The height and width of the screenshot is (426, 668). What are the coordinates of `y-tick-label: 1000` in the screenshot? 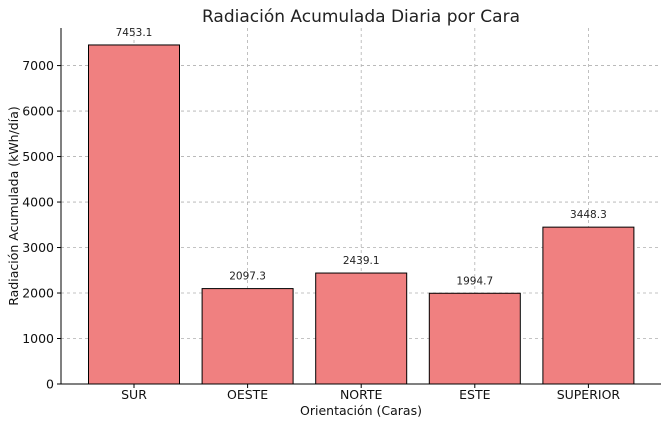 It's located at (38, 338).